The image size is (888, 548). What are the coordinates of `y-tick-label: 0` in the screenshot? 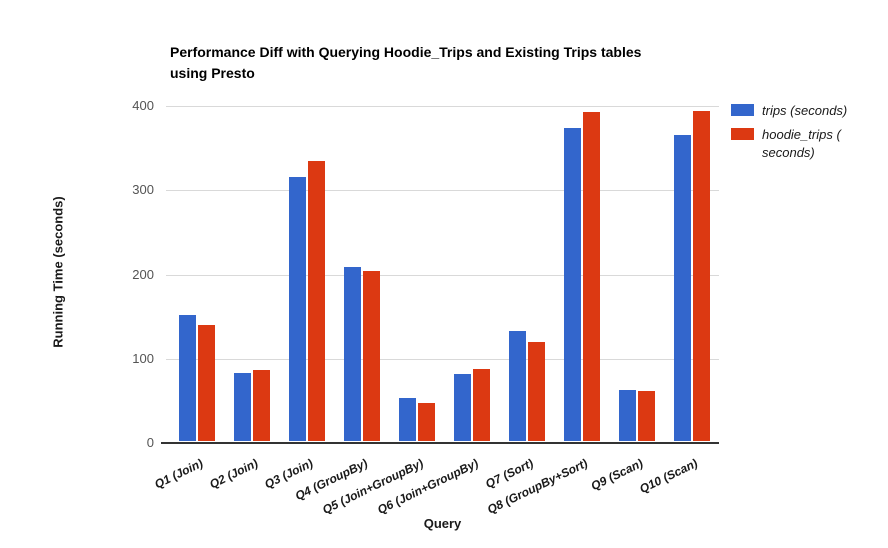 It's located at (150, 442).